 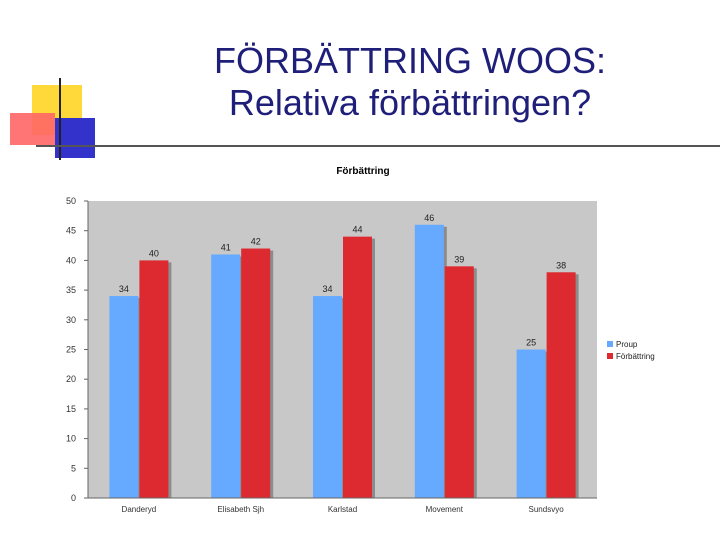 What do you see at coordinates (635, 356) in the screenshot?
I see `legend-label: Förbättring` at bounding box center [635, 356].